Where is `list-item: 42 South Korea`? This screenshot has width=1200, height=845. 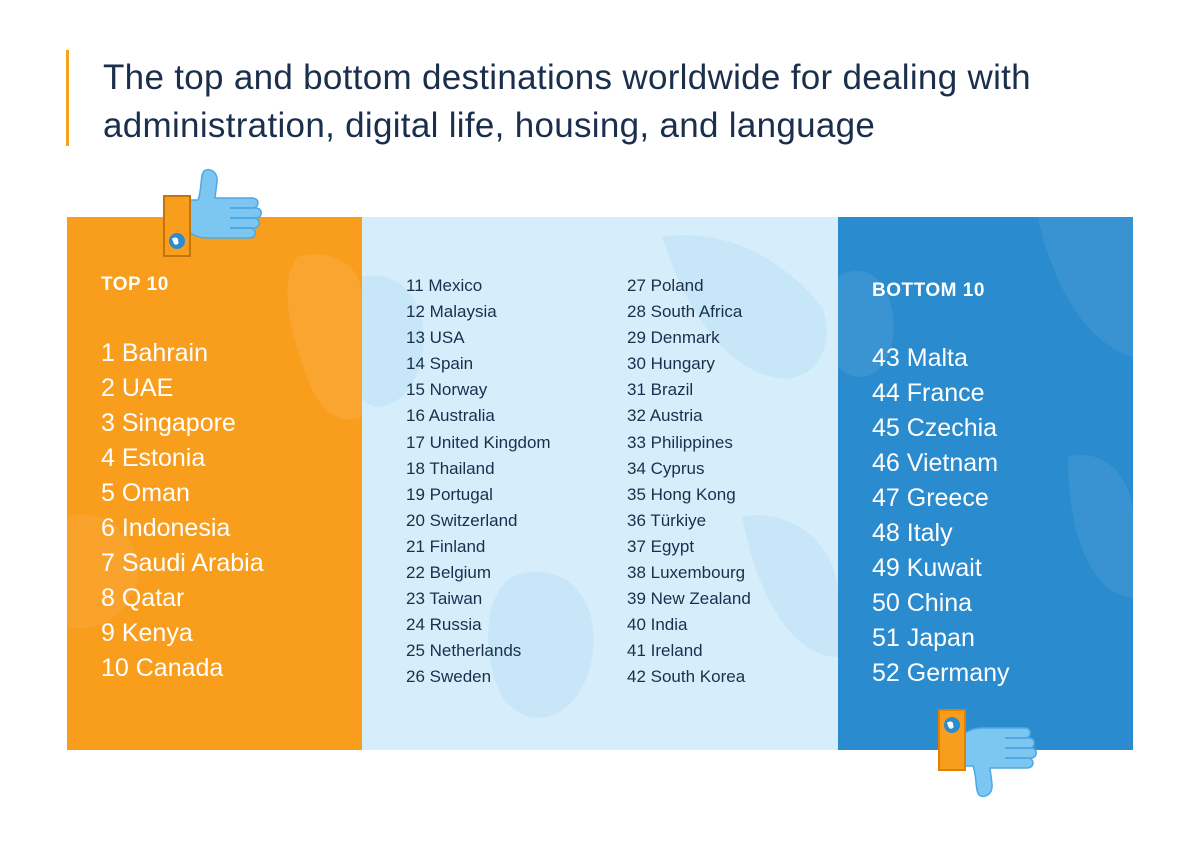
list-item: 42 South Korea is located at coordinates (686, 677).